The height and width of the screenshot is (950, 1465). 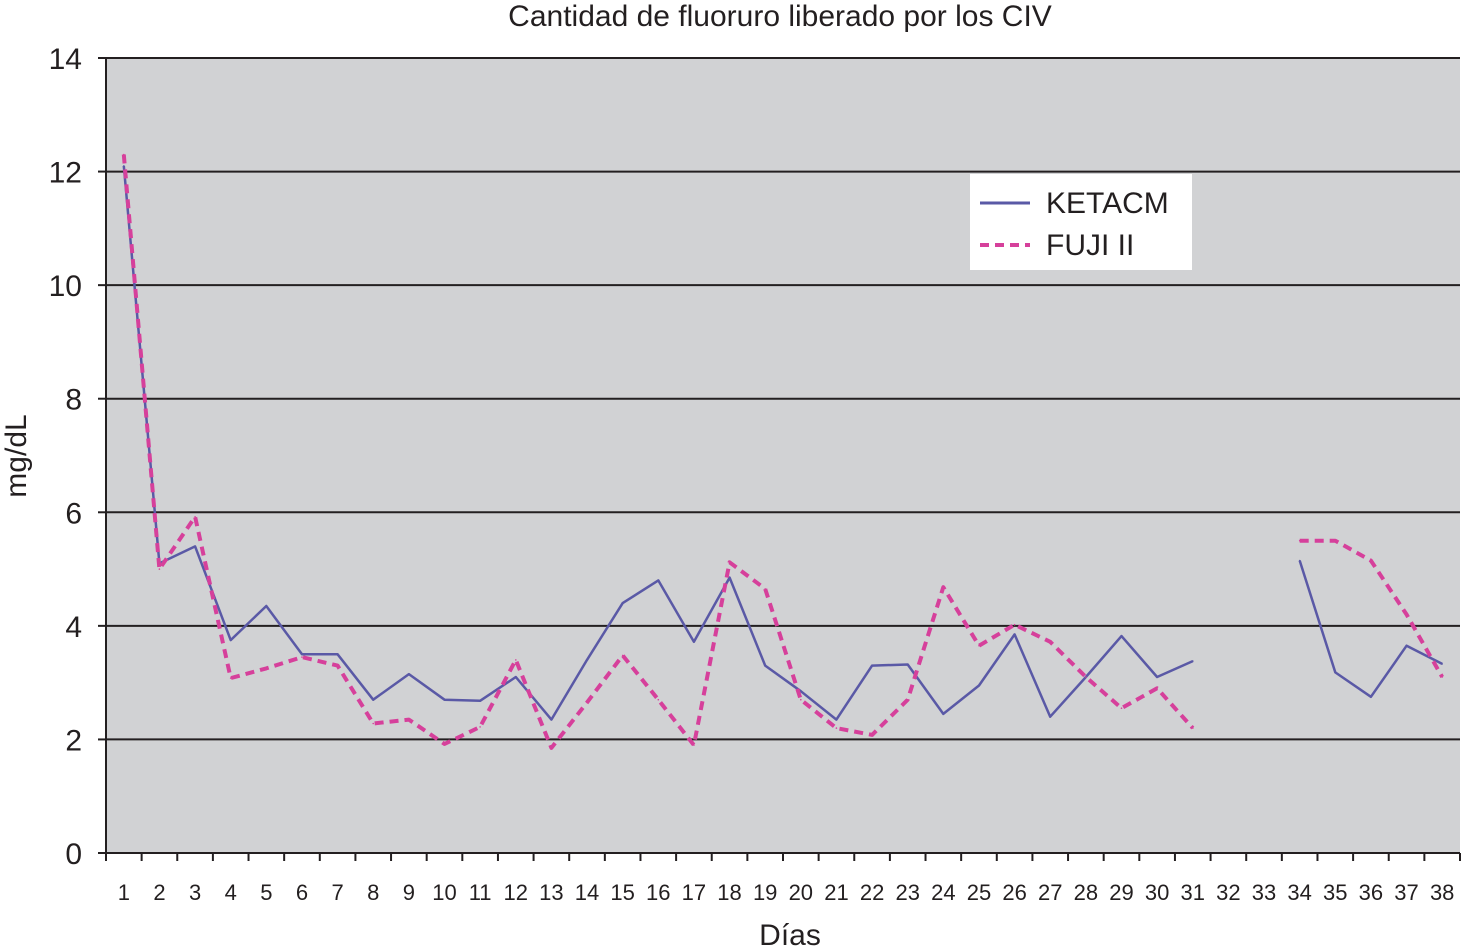 What do you see at coordinates (1442, 892) in the screenshot?
I see `x-tick-label: 38` at bounding box center [1442, 892].